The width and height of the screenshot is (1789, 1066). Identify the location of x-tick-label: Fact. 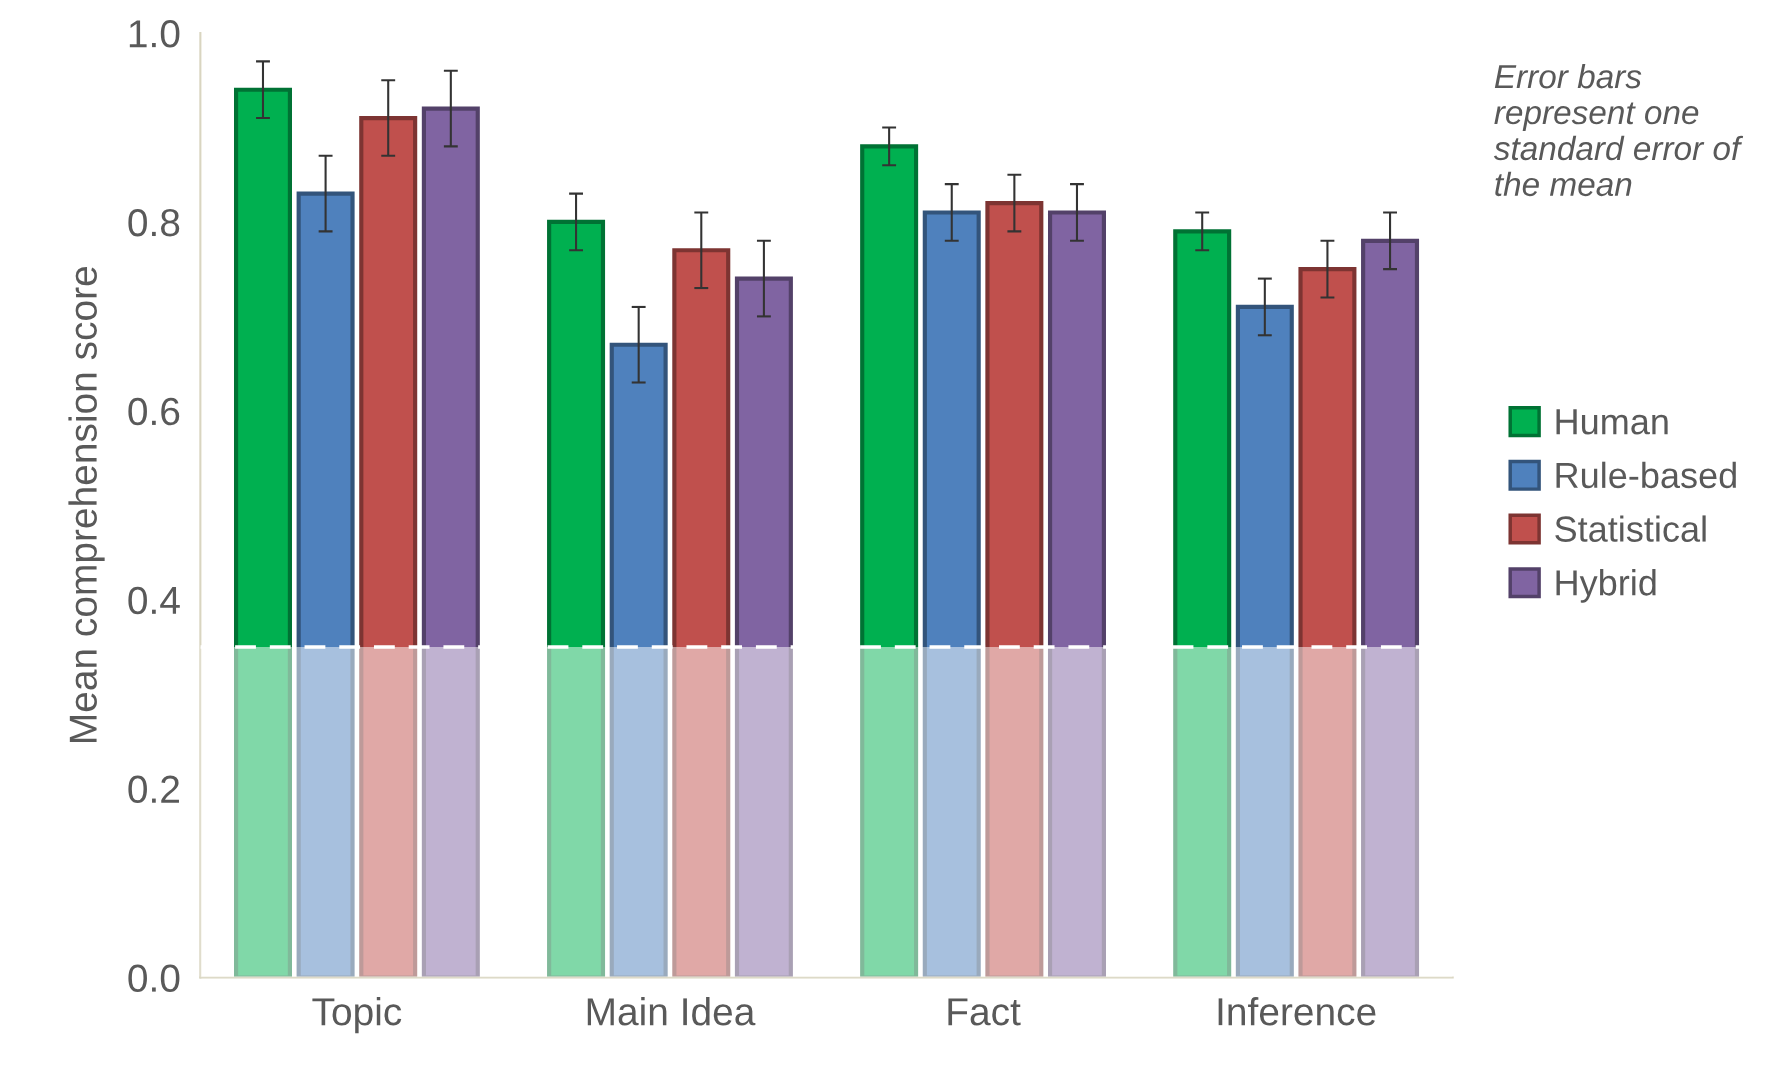
(984, 1012).